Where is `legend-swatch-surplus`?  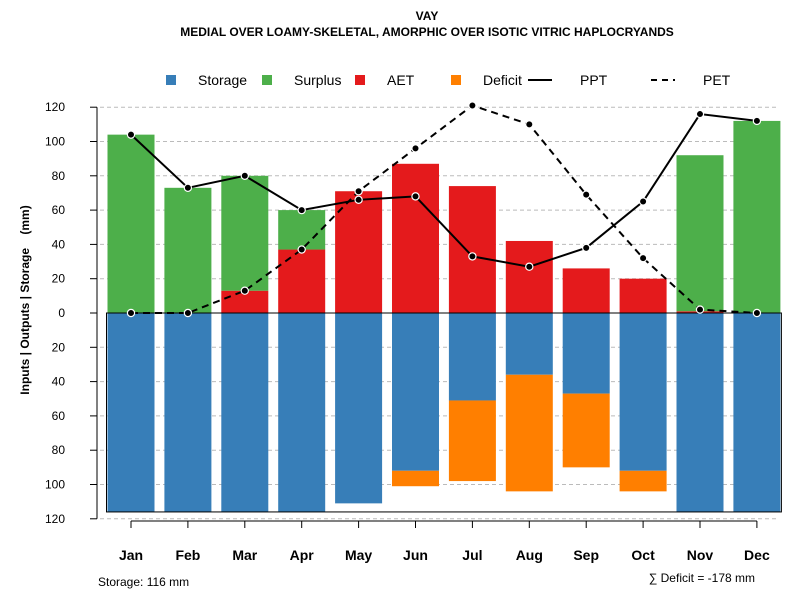
legend-swatch-surplus is located at coordinates (267, 80).